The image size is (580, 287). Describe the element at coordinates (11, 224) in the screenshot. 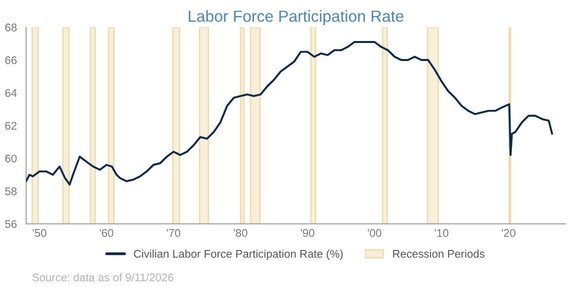

I see `y-tick-label: 56` at that location.